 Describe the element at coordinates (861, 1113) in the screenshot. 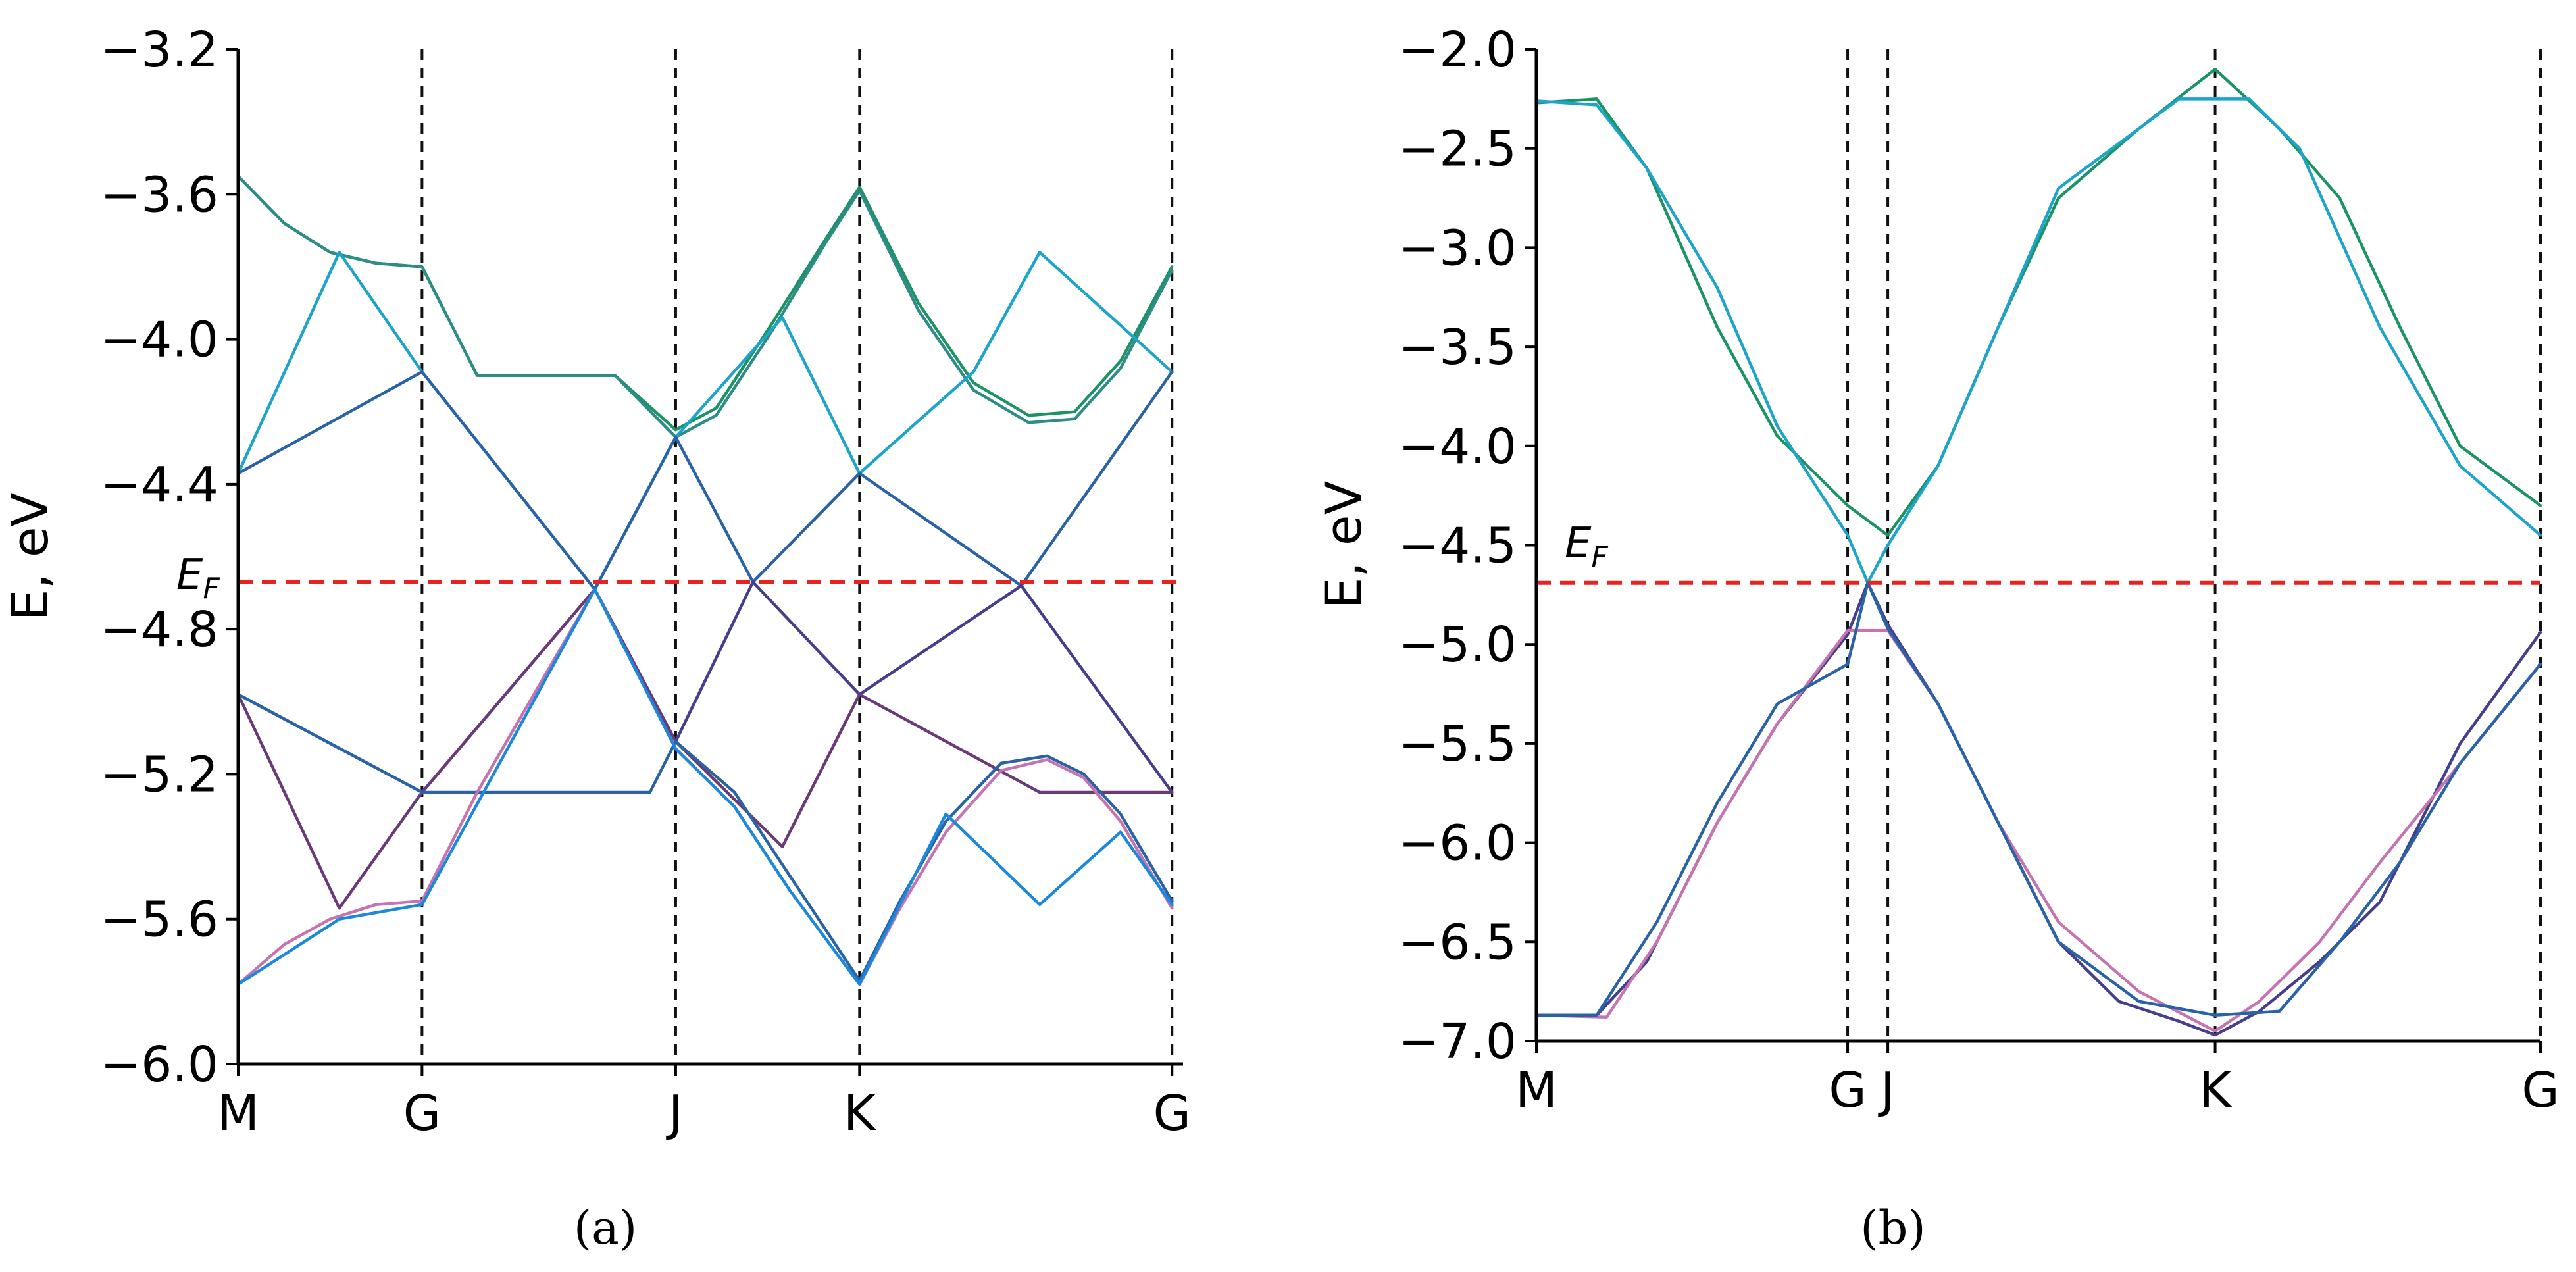

I see `a-x-tick-label-3: K` at that location.